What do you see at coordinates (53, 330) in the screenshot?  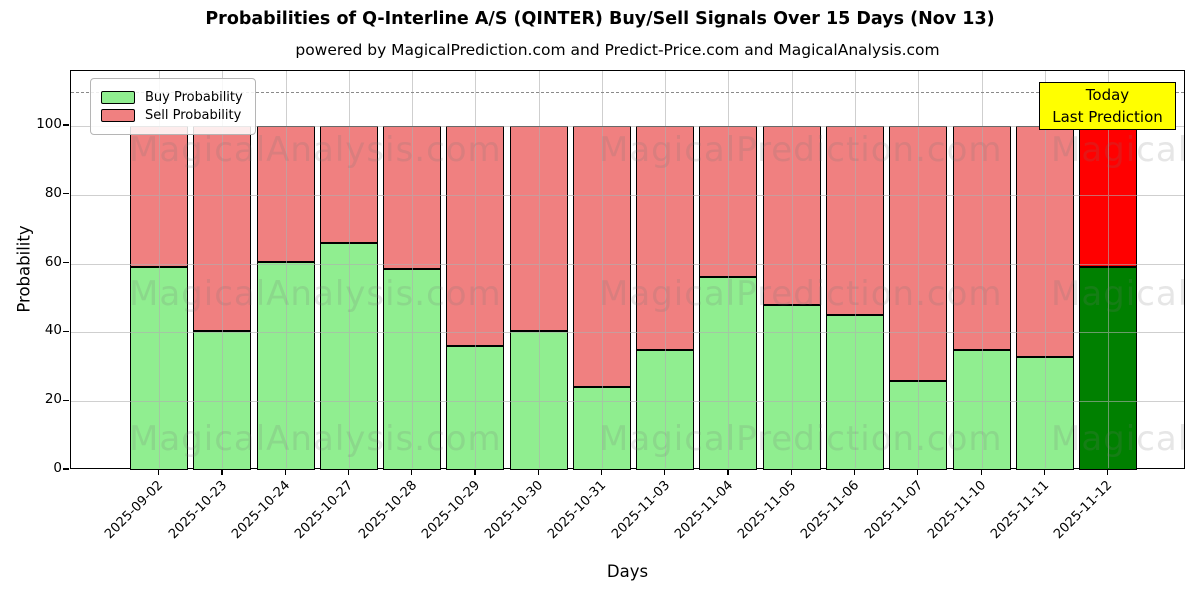 I see `y-tick-label: 40` at bounding box center [53, 330].